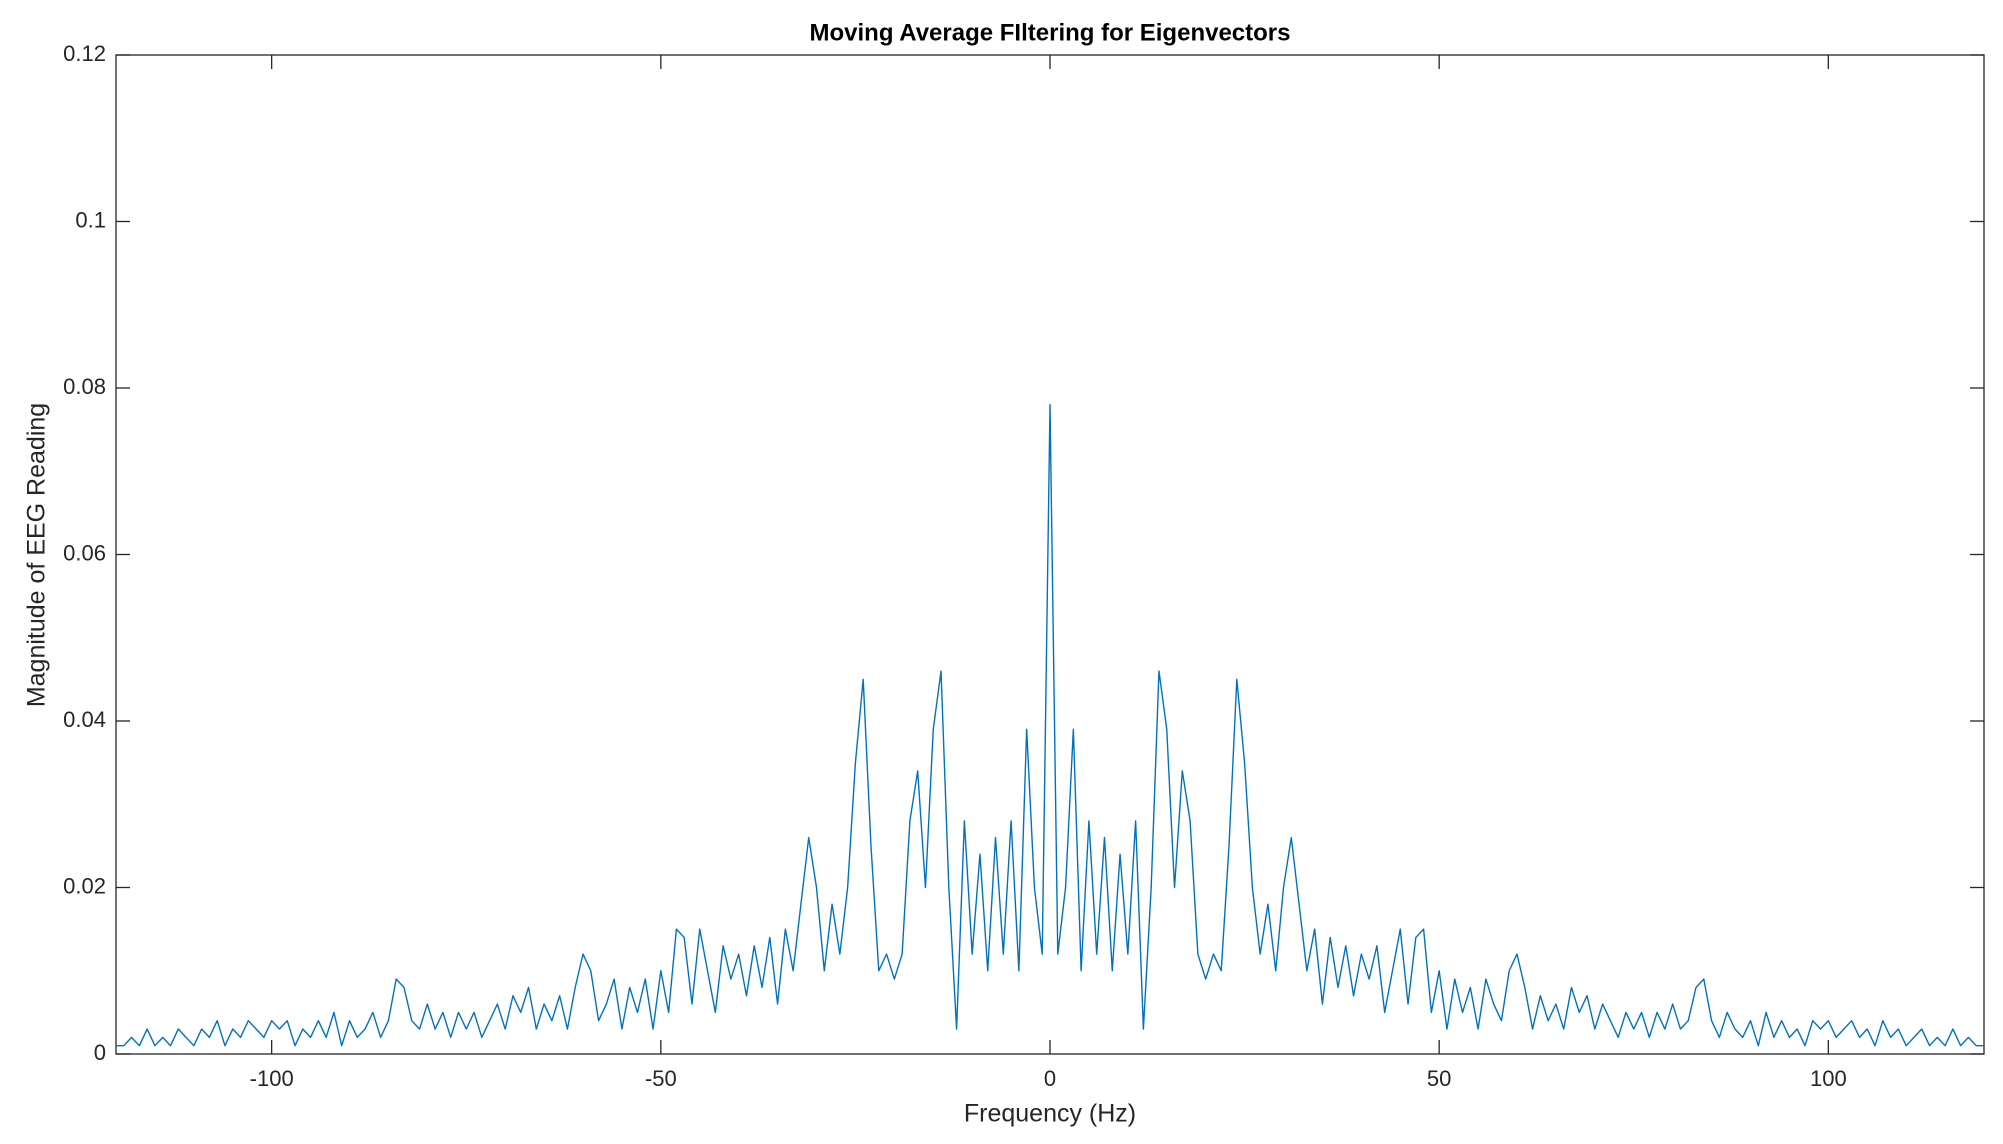 The width and height of the screenshot is (2003, 1144). What do you see at coordinates (90, 219) in the screenshot?
I see `y-tick-label: 0.1` at bounding box center [90, 219].